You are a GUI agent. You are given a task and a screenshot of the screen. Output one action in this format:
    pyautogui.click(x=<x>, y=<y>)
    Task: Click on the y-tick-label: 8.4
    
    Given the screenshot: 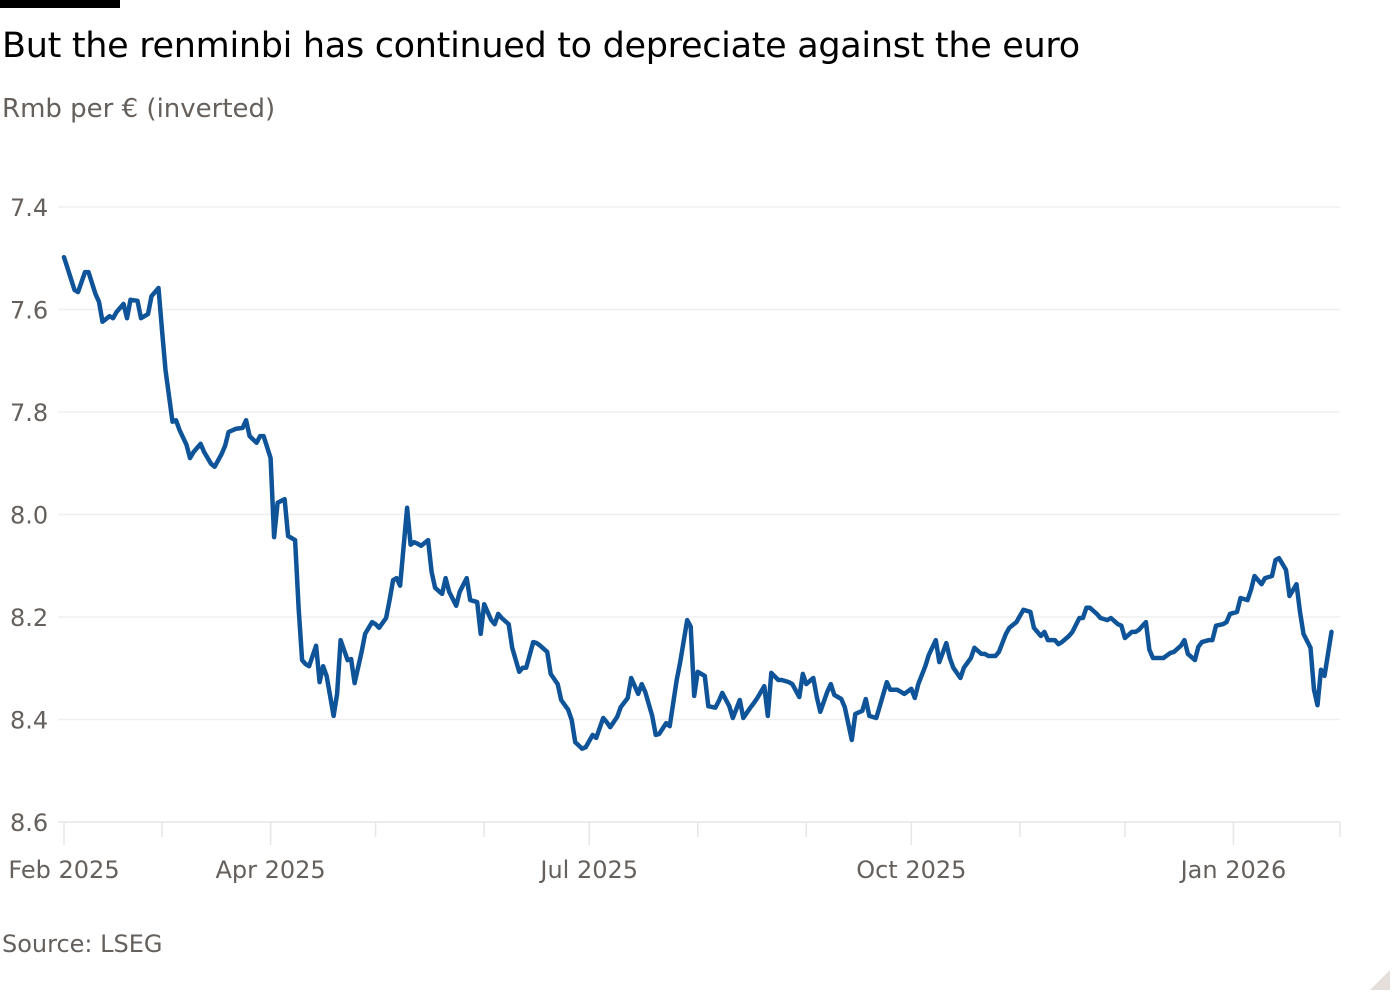 What is the action you would take?
    pyautogui.click(x=29, y=721)
    